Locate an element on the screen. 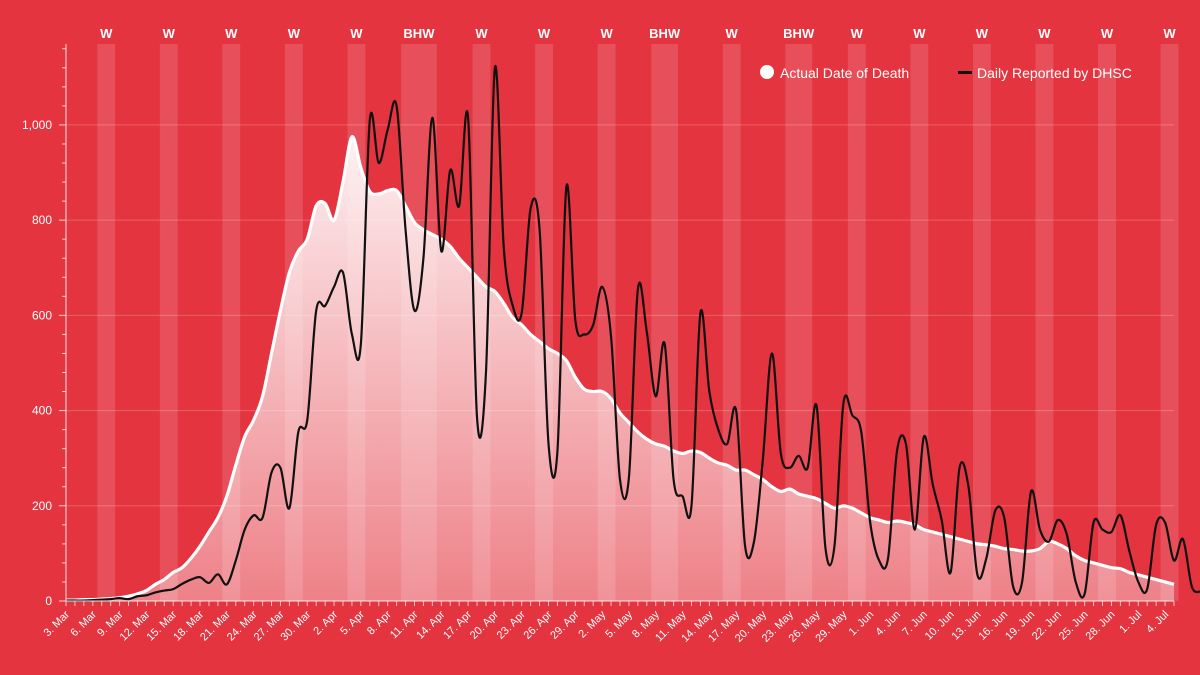 This screenshot has height=675, width=1200. x-tick-label: 4. Jun is located at coordinates (888, 624).